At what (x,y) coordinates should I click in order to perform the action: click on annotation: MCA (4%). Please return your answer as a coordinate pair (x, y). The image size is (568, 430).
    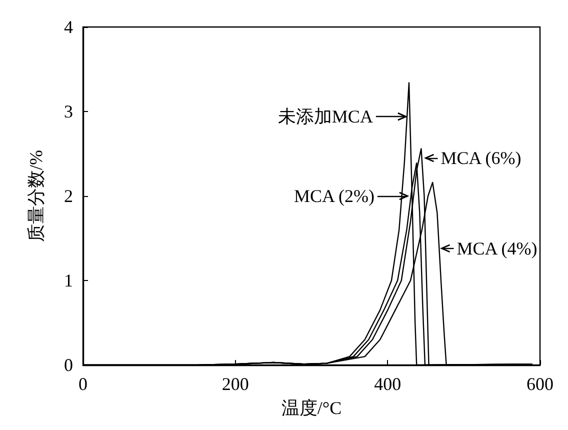
    Looking at the image, I should click on (497, 248).